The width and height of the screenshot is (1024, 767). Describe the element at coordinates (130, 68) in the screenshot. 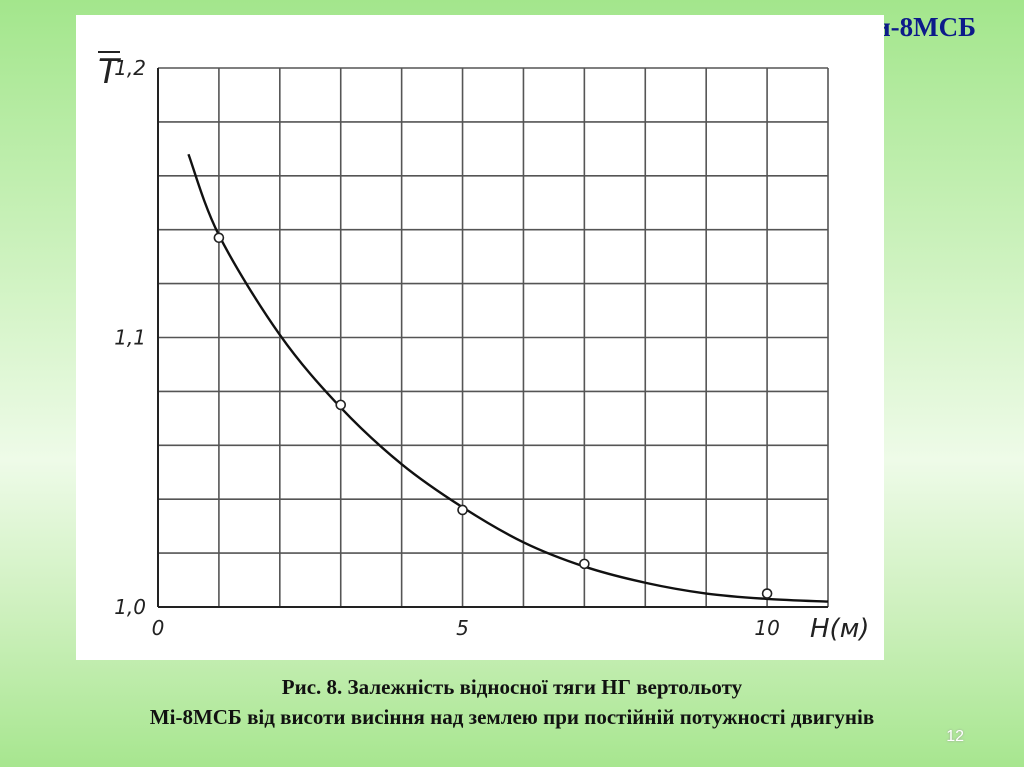

I see `y-tick-label: 1,2` at that location.